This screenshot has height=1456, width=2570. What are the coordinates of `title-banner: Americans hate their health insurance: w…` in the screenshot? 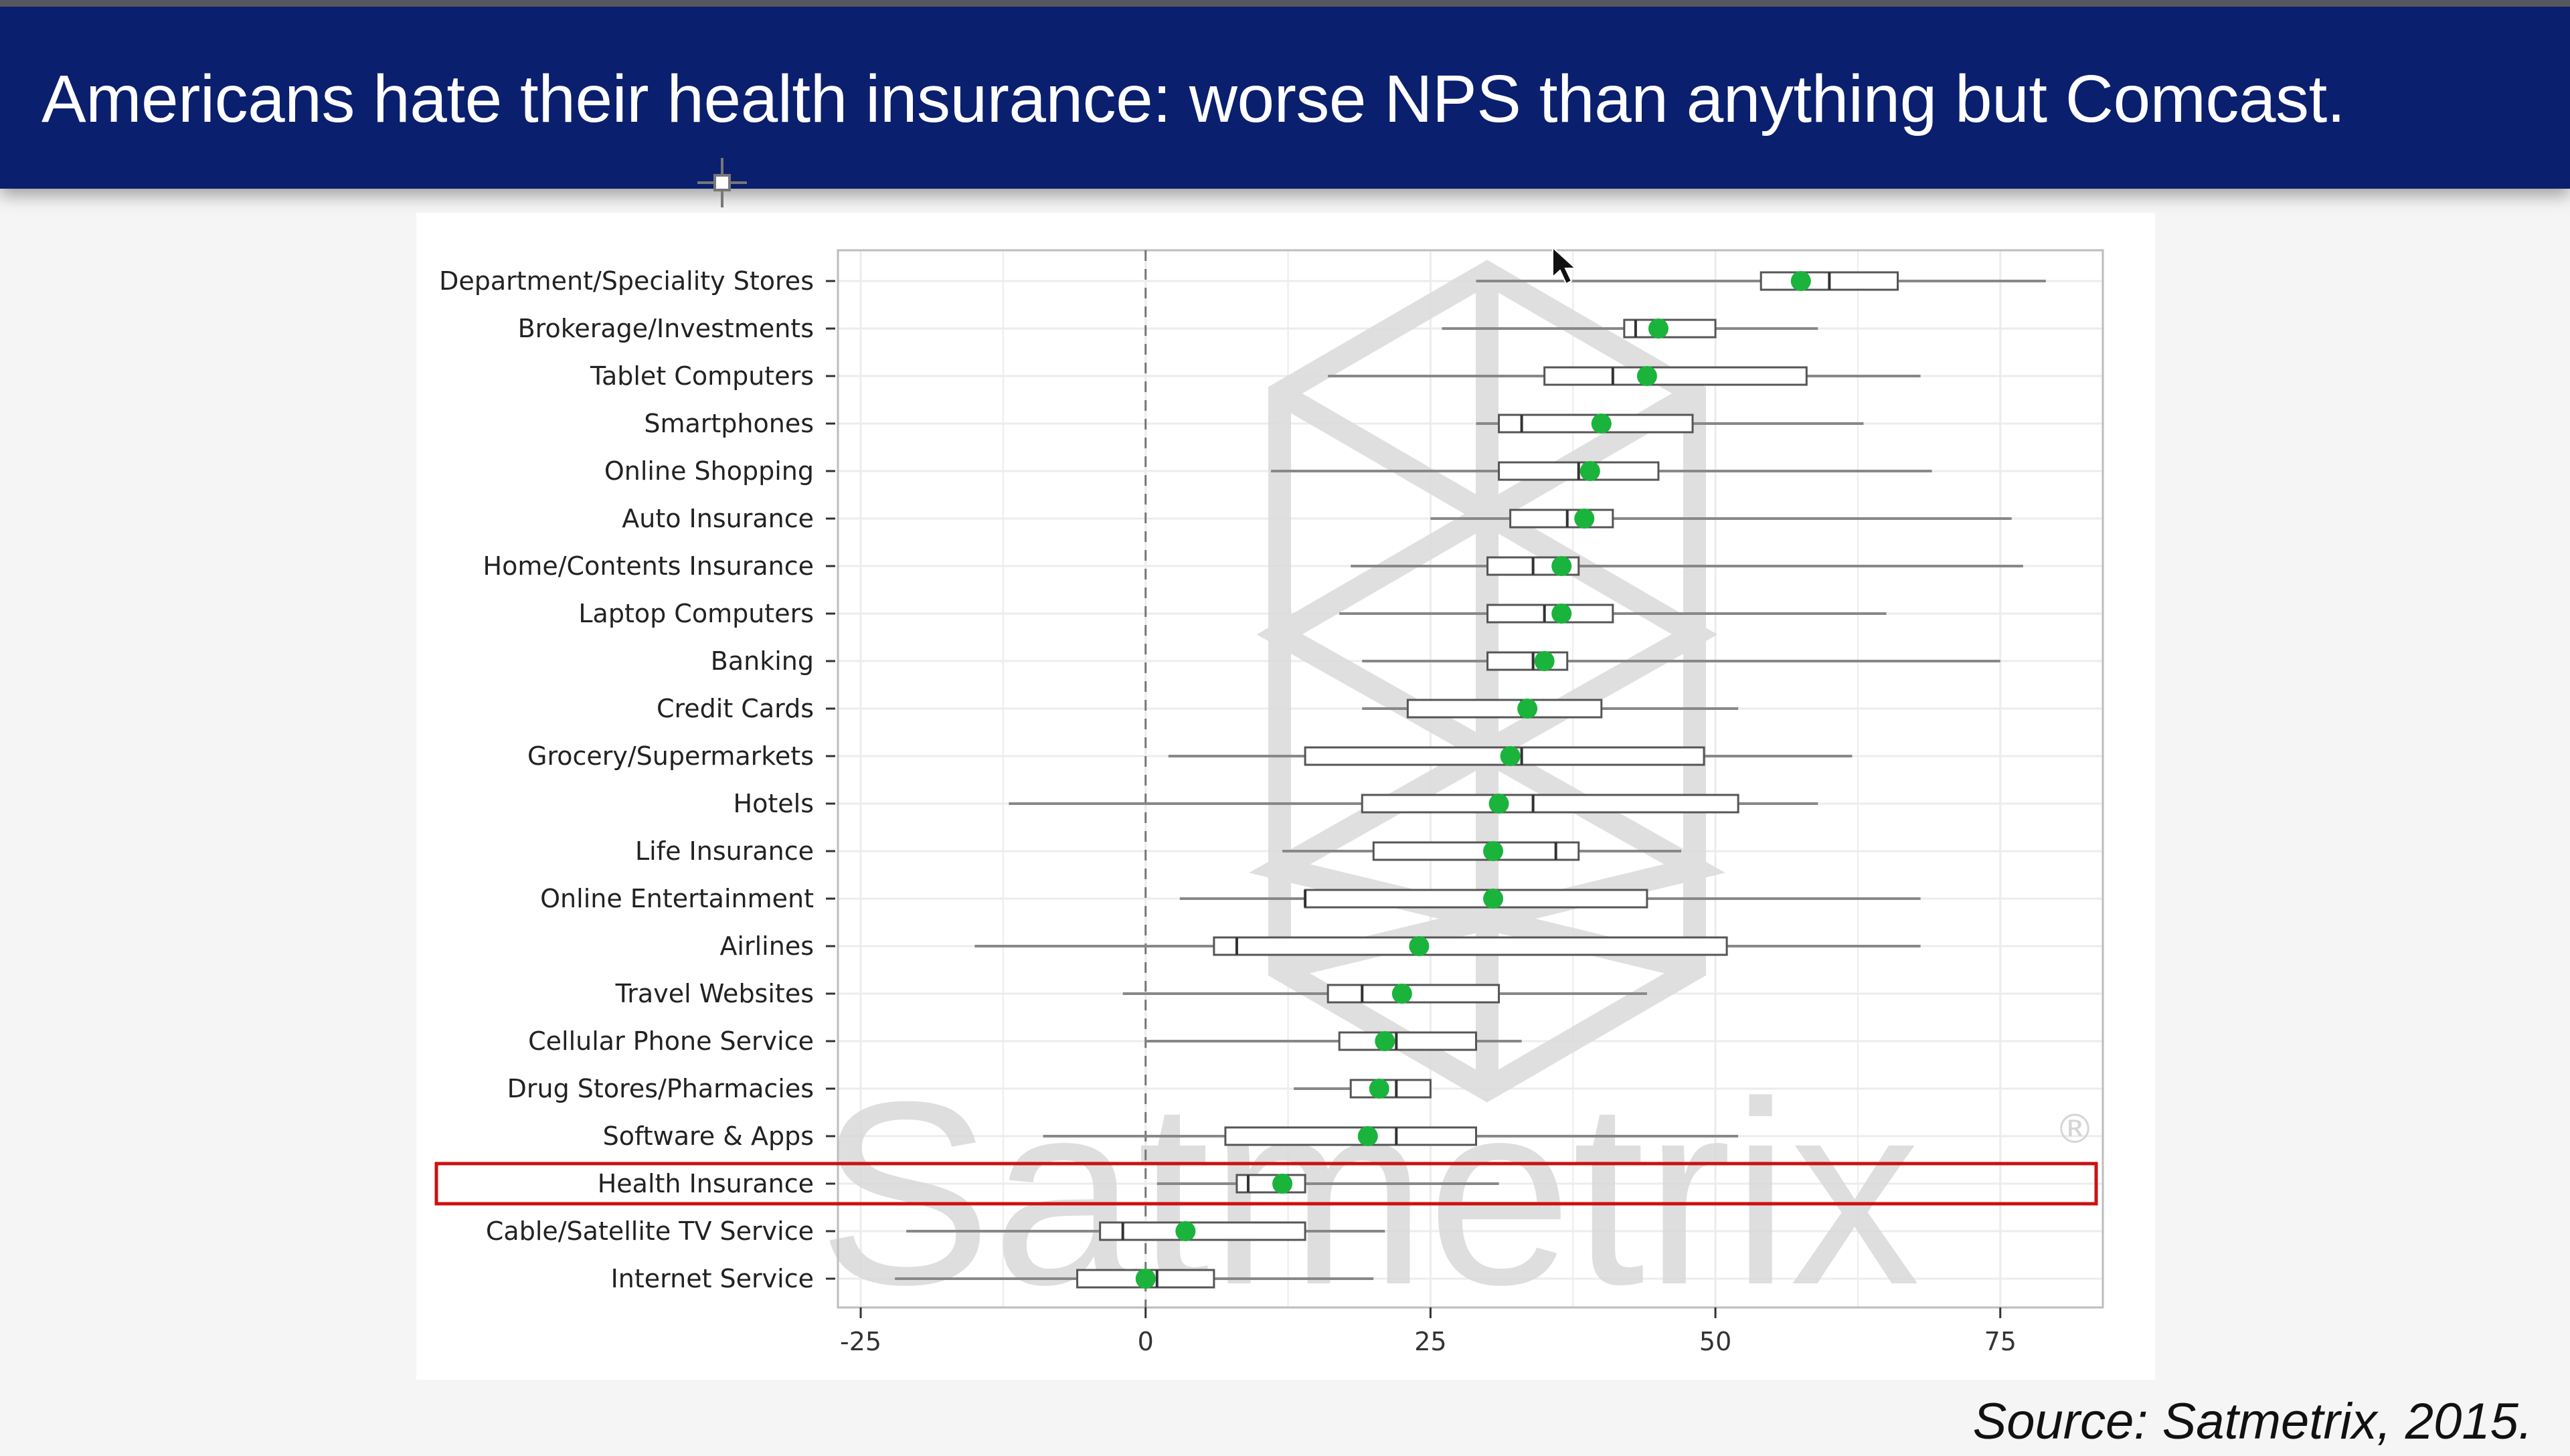 It's located at (1285, 94).